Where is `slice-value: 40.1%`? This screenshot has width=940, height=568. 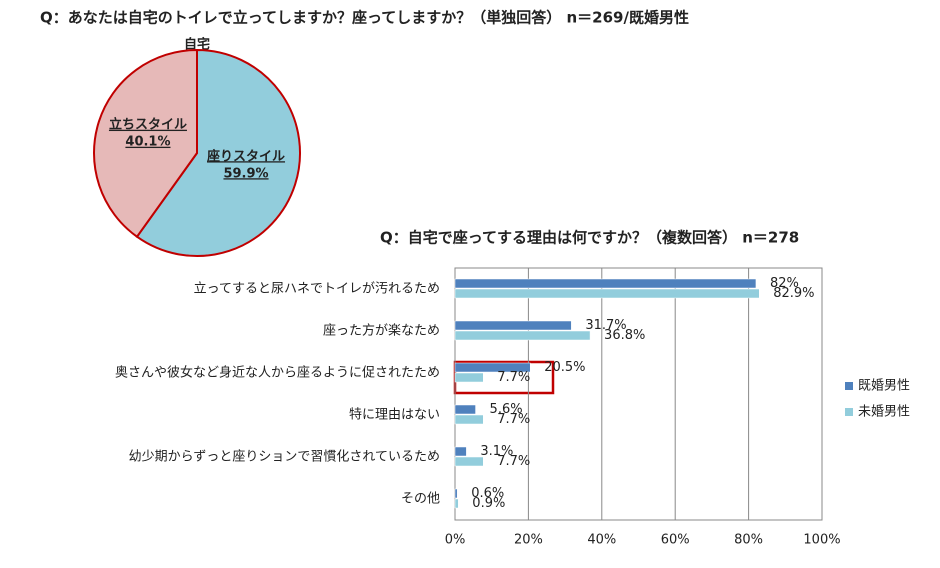
slice-value: 40.1% is located at coordinates (147, 142).